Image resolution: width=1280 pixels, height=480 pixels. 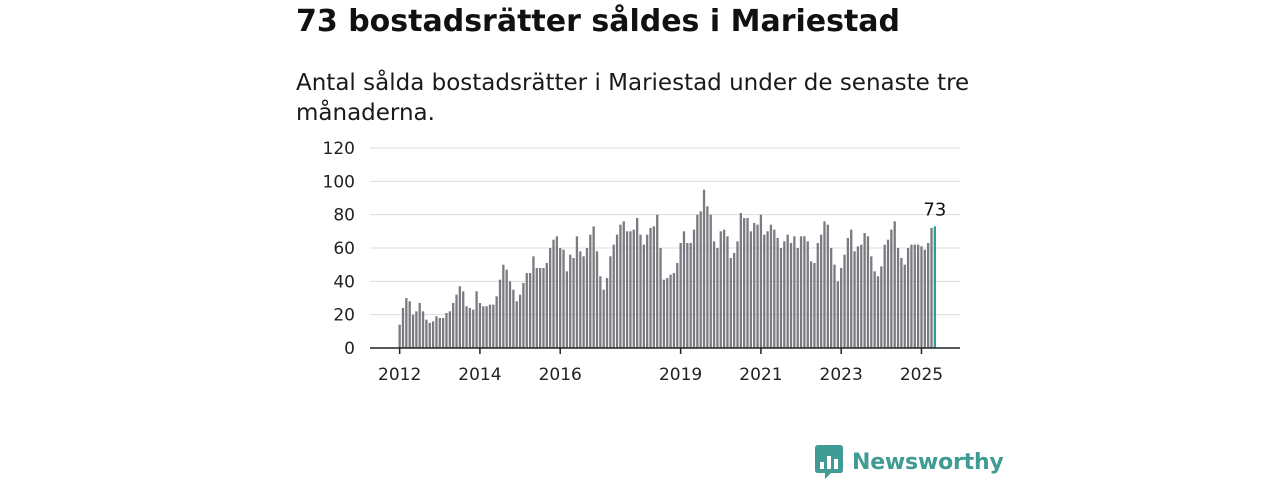 What do you see at coordinates (344, 216) in the screenshot?
I see `y-tick-label: 80` at bounding box center [344, 216].